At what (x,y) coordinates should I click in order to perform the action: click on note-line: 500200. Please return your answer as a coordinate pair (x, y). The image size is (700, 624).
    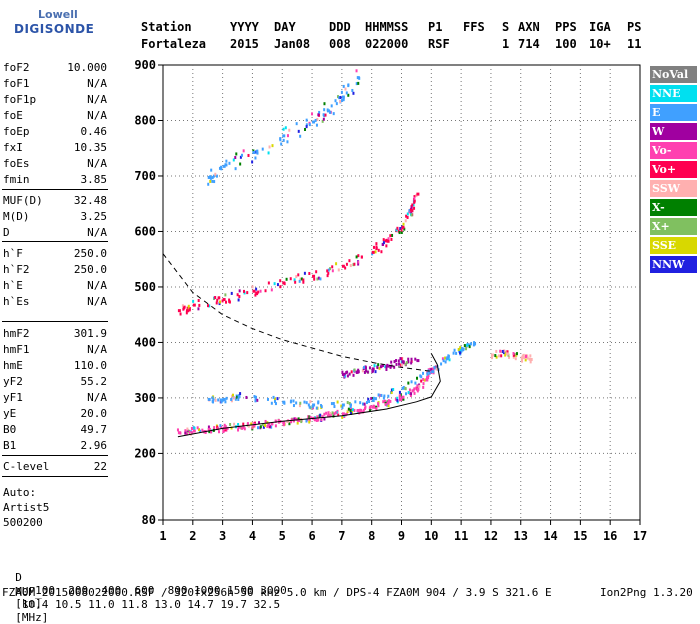
    Looking at the image, I should click on (23, 522).